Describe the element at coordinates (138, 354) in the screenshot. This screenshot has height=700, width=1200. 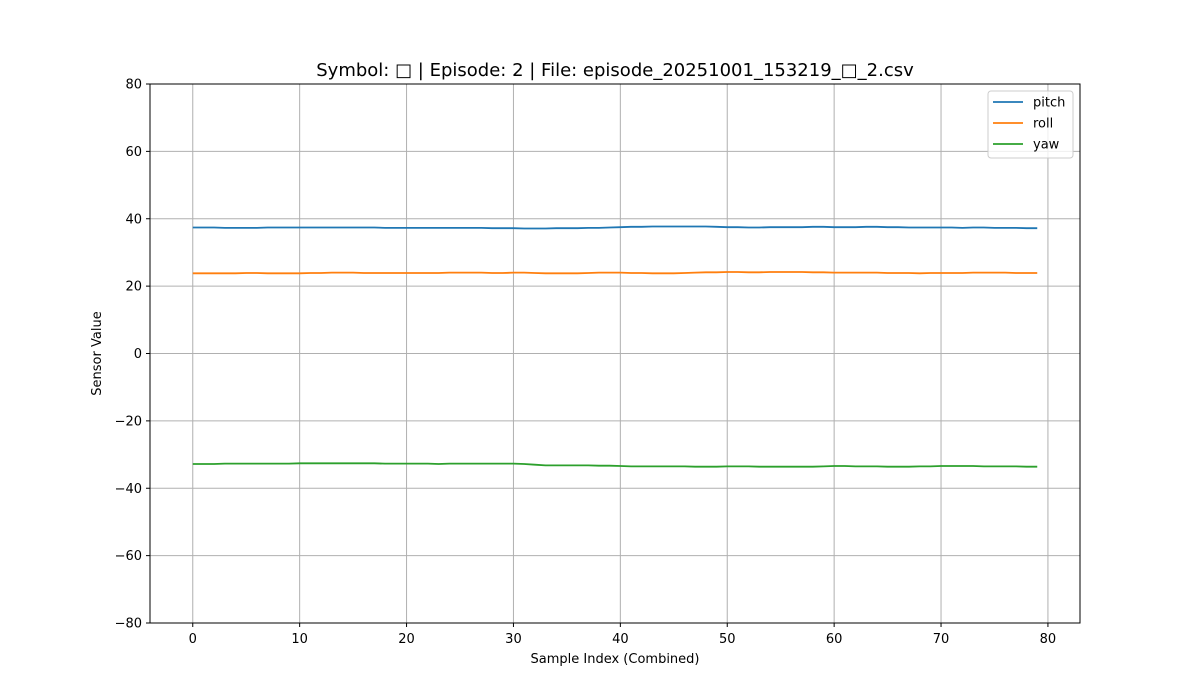
I see `y-tick-label: 0` at that location.